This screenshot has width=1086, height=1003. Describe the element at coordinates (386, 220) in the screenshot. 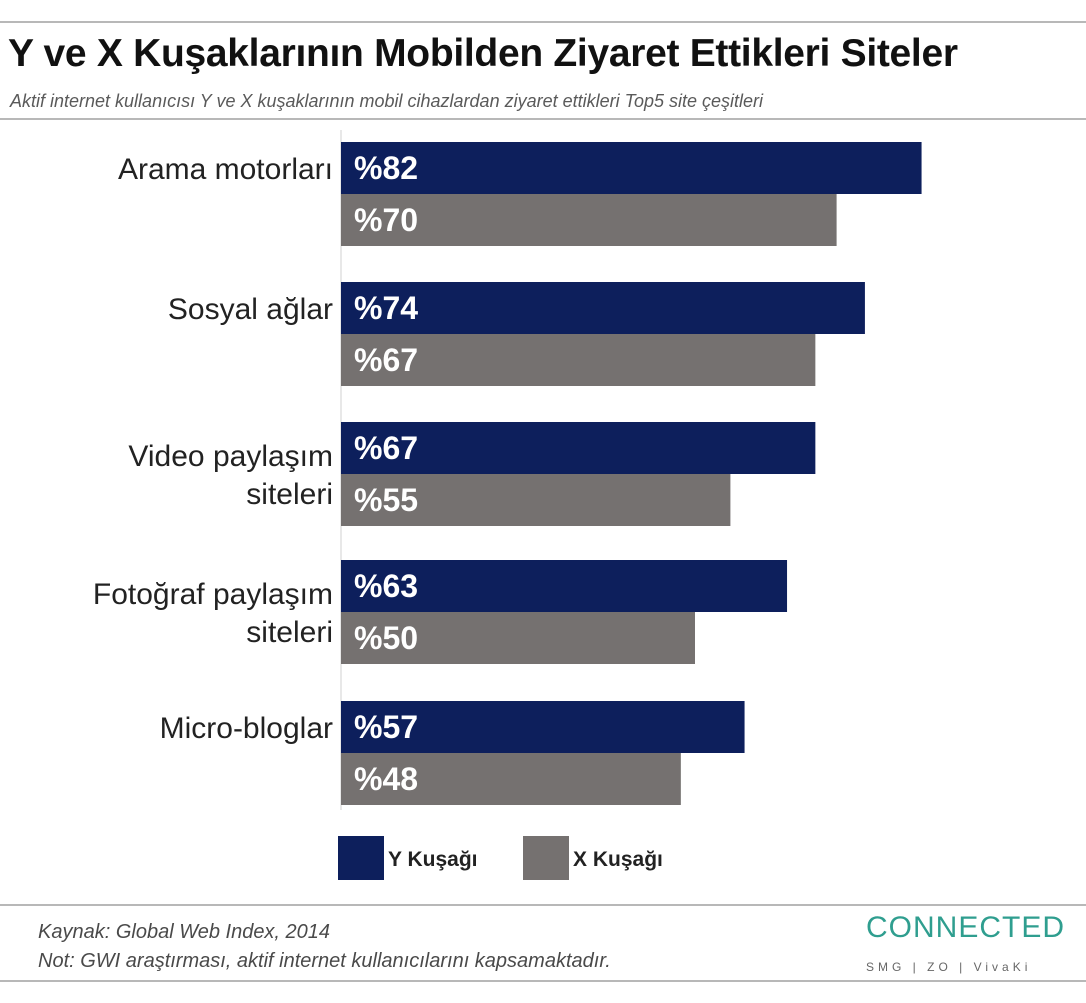

I see `bar-value-label: %70` at that location.